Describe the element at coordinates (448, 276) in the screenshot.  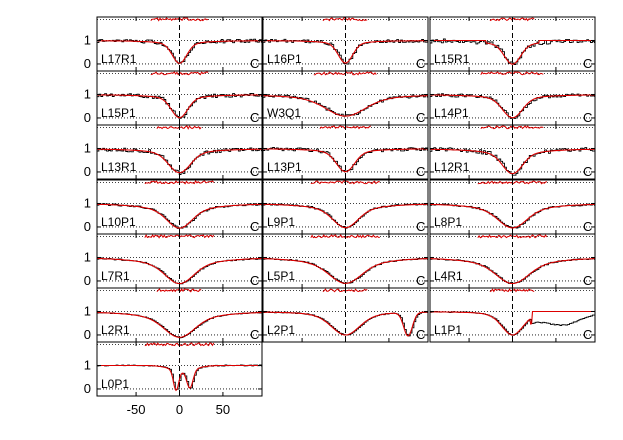
I see `panel-label: L4R1` at that location.